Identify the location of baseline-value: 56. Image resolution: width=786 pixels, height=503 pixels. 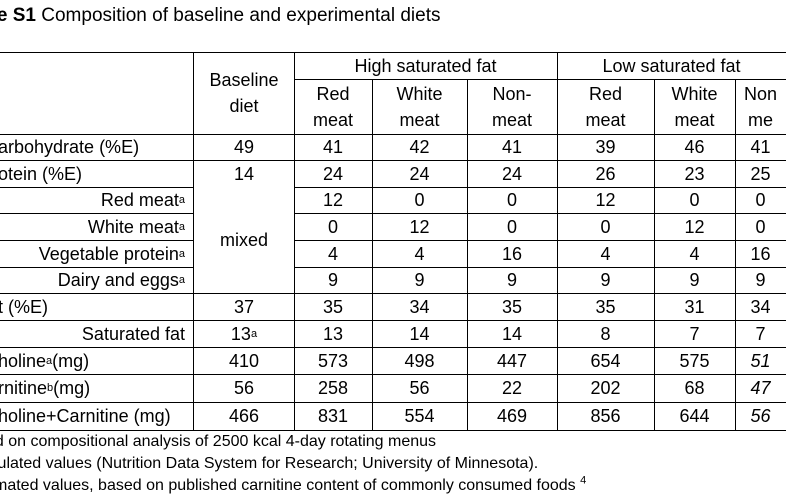
(244, 388).